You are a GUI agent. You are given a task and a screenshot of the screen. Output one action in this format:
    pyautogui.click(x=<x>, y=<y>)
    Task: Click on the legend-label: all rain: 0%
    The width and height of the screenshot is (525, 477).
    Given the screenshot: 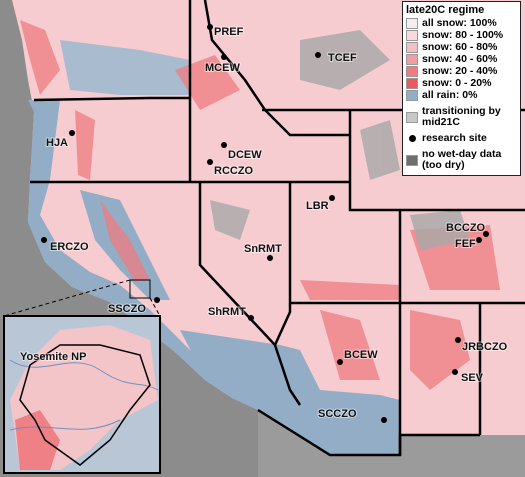 What is the action you would take?
    pyautogui.click(x=450, y=95)
    